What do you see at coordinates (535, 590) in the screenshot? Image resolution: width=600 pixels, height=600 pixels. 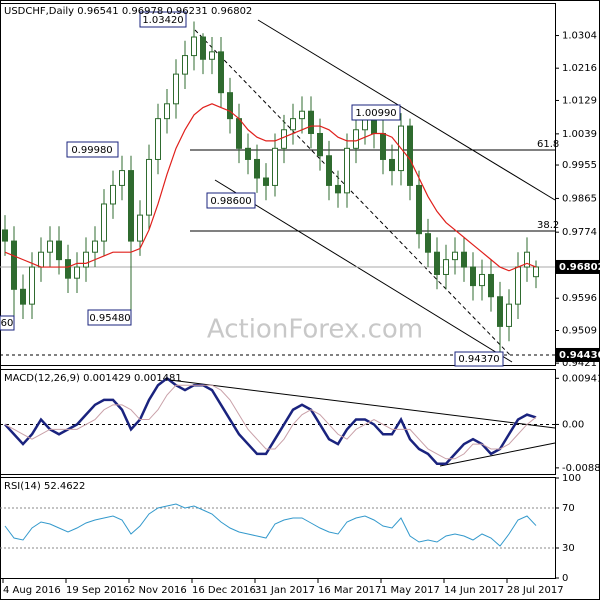 I see `x-tick-label: 28 Jul 2017` at bounding box center [535, 590].